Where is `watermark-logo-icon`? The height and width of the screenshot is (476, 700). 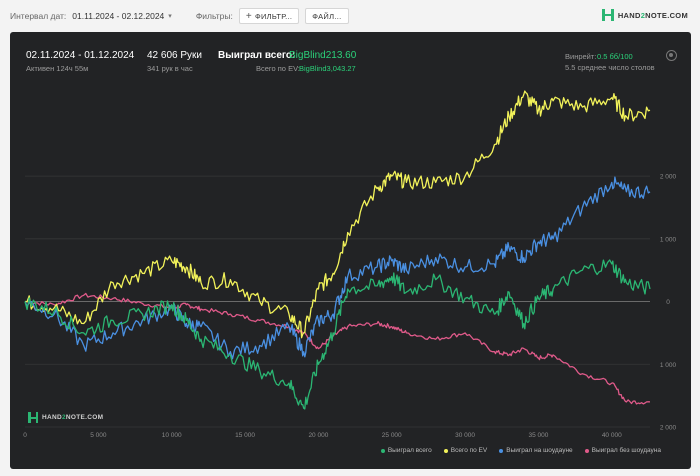 watermark-logo-icon is located at coordinates (33, 417).